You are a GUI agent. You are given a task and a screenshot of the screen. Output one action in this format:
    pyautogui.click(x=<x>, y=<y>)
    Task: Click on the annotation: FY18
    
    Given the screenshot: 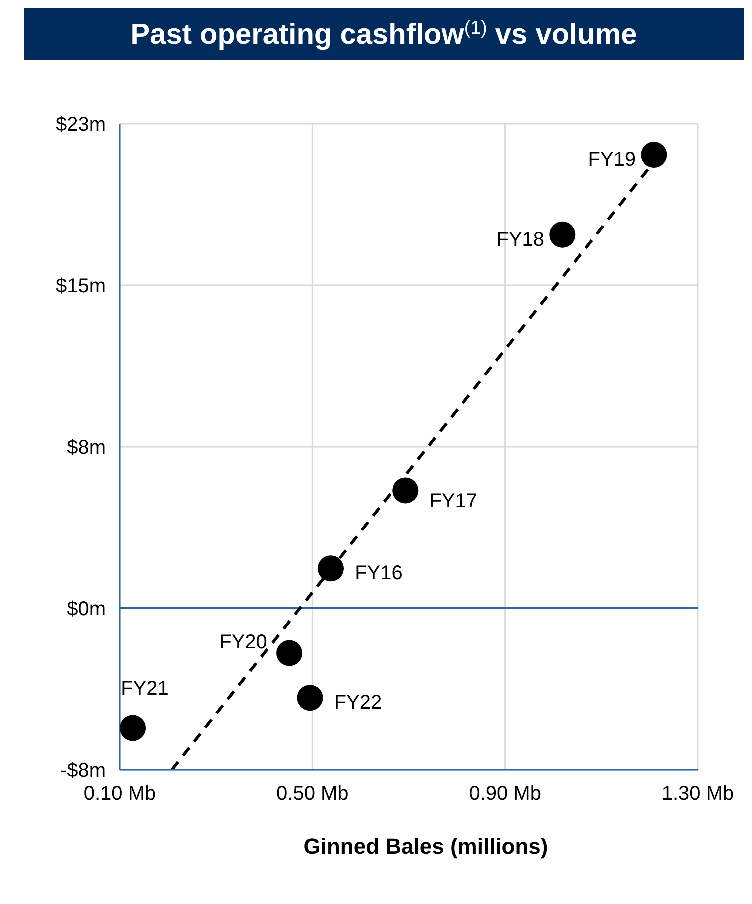 What is the action you would take?
    pyautogui.click(x=520, y=239)
    